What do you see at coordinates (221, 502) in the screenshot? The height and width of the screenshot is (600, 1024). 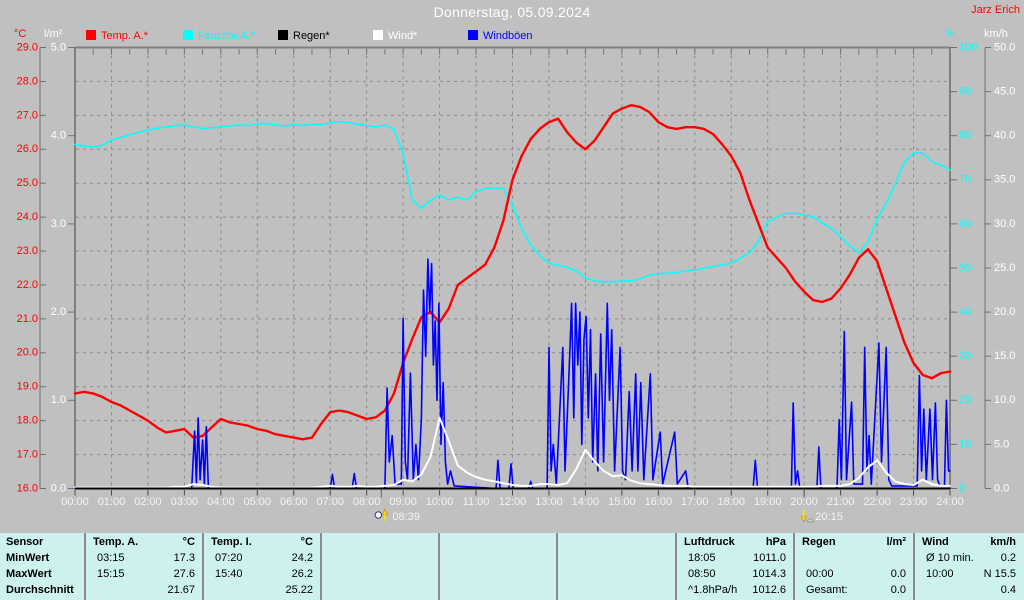 I see `svg-text: 04:00` at bounding box center [221, 502].